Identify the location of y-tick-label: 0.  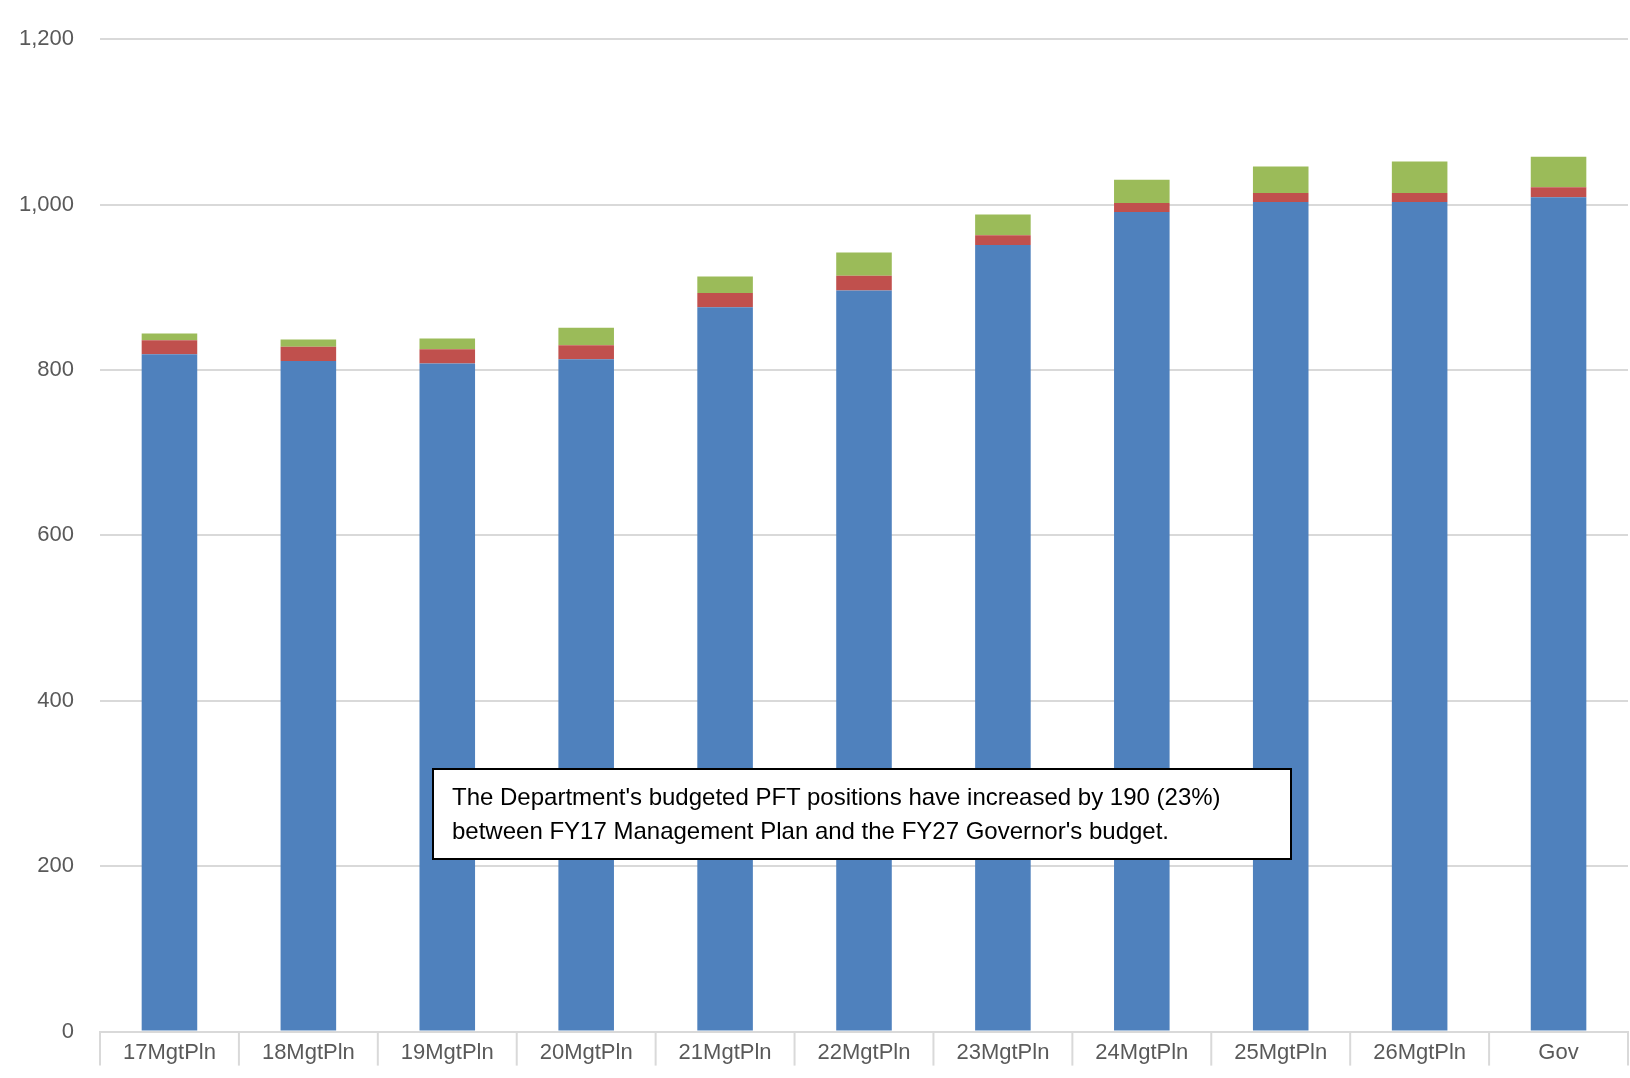
(67, 1030).